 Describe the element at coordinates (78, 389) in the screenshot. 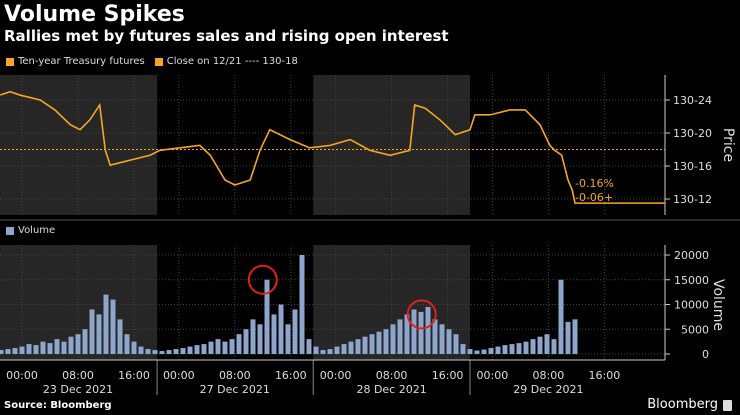

I see `x-date-label: 23 Dec 2021` at that location.